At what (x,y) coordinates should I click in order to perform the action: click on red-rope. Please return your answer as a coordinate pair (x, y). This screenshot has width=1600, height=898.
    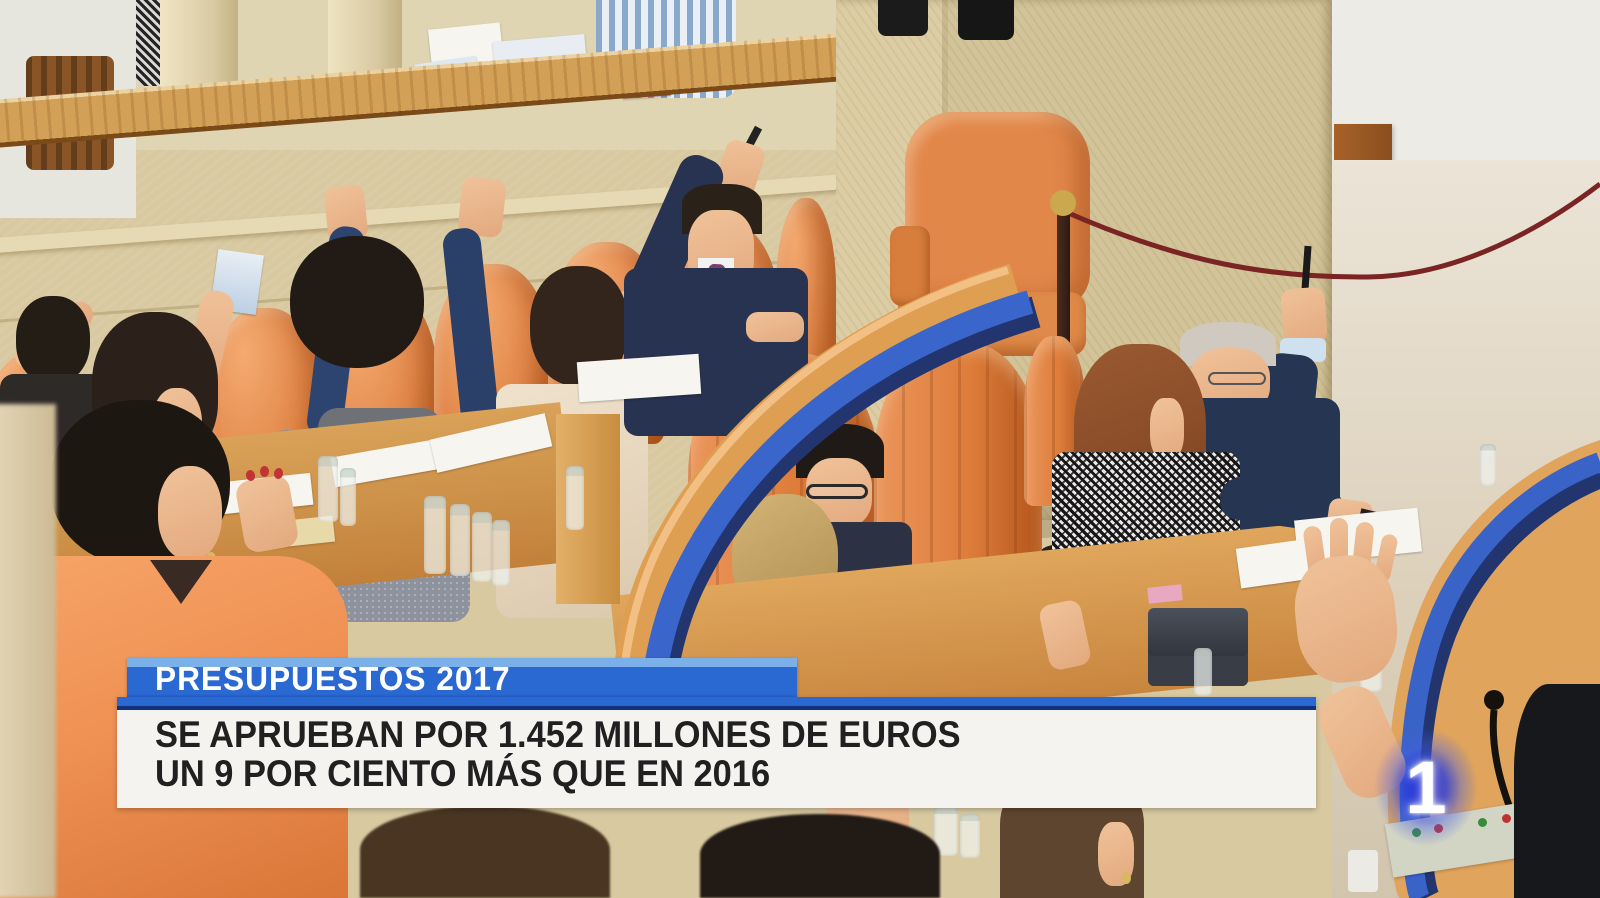
    Looking at the image, I should click on (1332, 231).